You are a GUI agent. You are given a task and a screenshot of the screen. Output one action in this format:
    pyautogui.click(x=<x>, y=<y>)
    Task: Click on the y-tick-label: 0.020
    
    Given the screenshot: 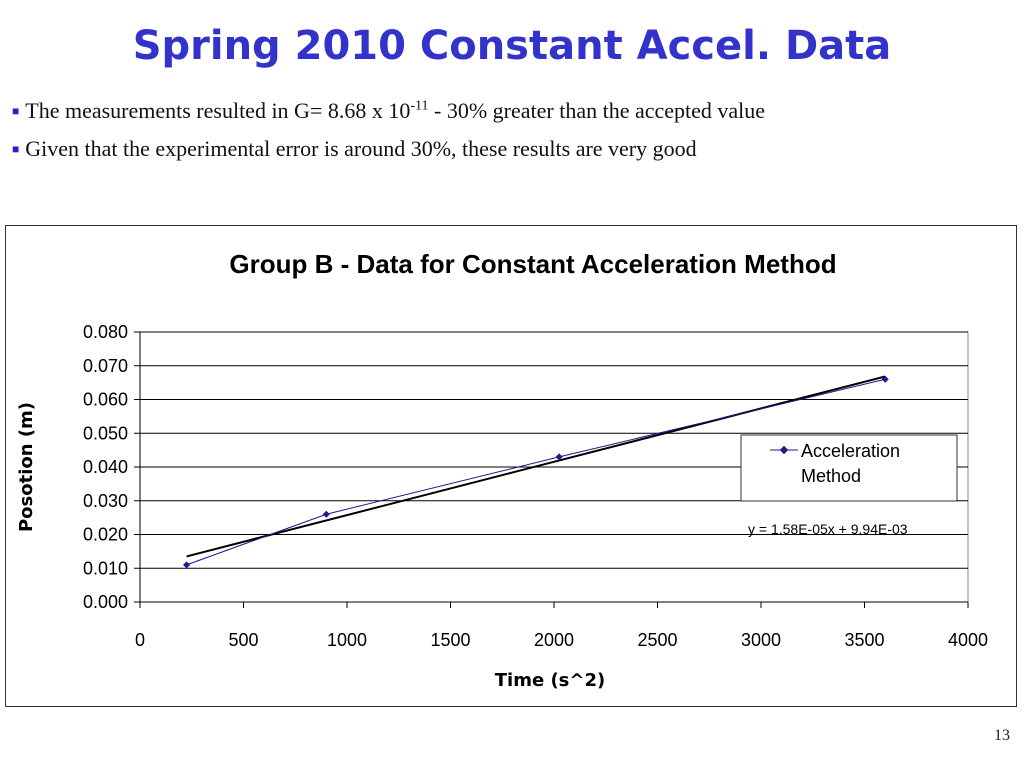 What is the action you would take?
    pyautogui.click(x=105, y=535)
    